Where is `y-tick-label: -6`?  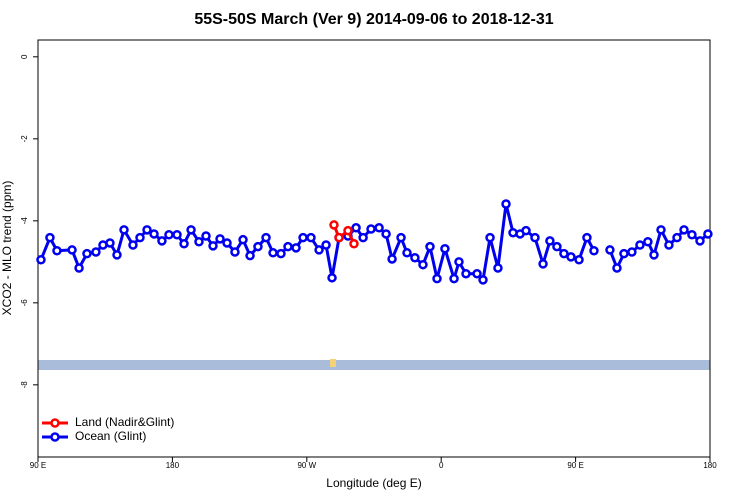
y-tick-label: -6 is located at coordinates (24, 303).